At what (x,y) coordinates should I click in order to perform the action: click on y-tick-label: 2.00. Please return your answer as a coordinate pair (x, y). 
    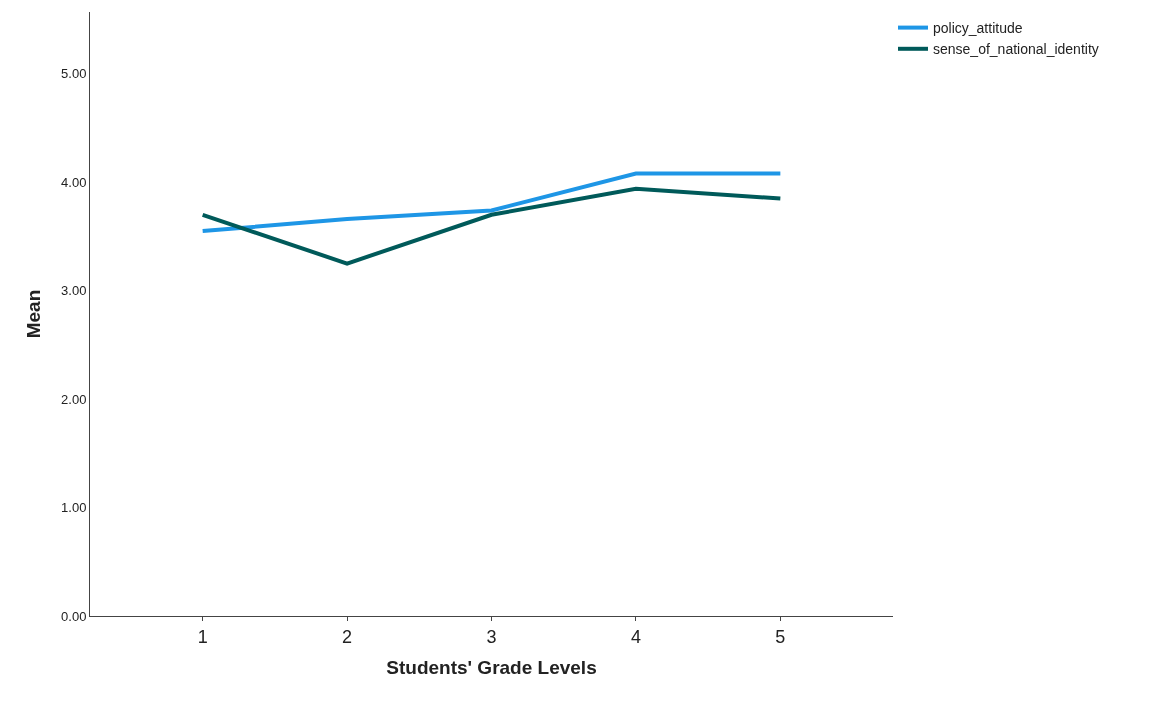
    Looking at the image, I should click on (74, 399).